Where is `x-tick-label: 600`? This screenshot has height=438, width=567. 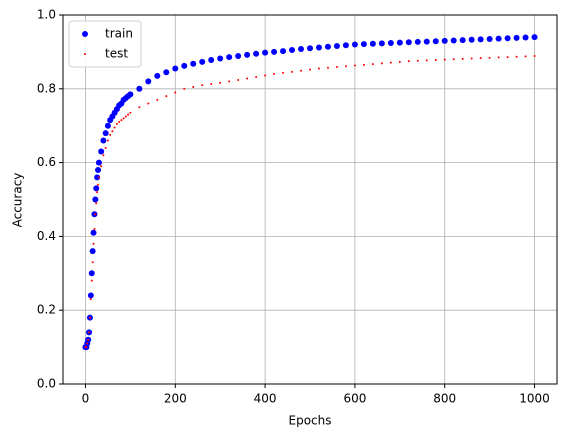 x-tick-label: 600 is located at coordinates (354, 399).